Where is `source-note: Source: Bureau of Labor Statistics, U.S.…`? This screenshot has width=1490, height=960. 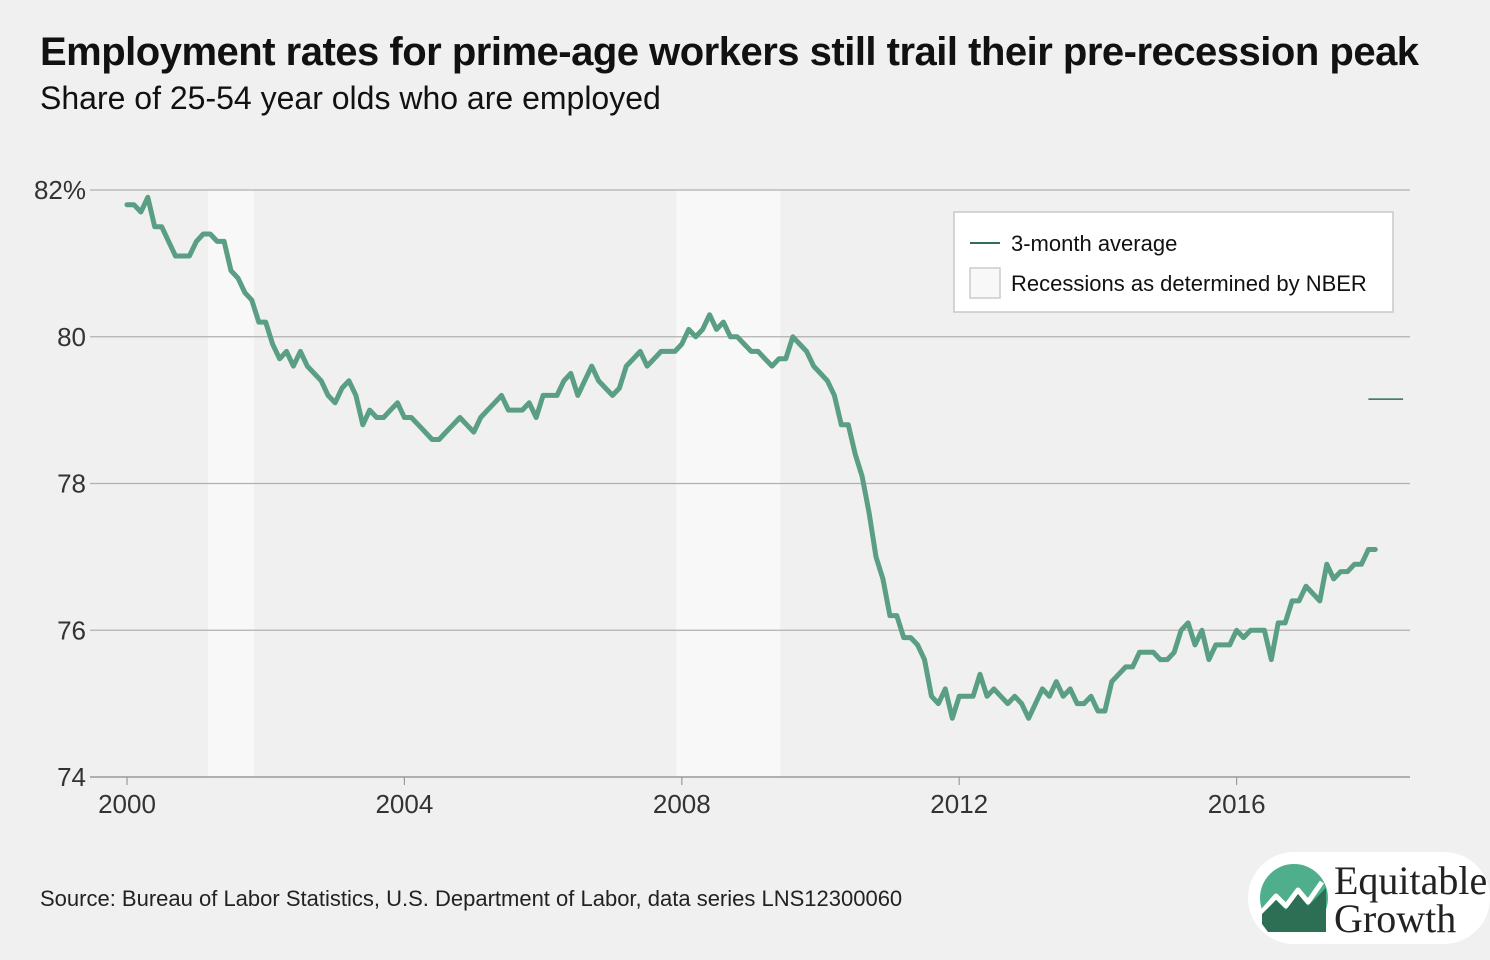
source-note: Source: Bureau of Labor Statistics, U.S.… is located at coordinates (471, 898).